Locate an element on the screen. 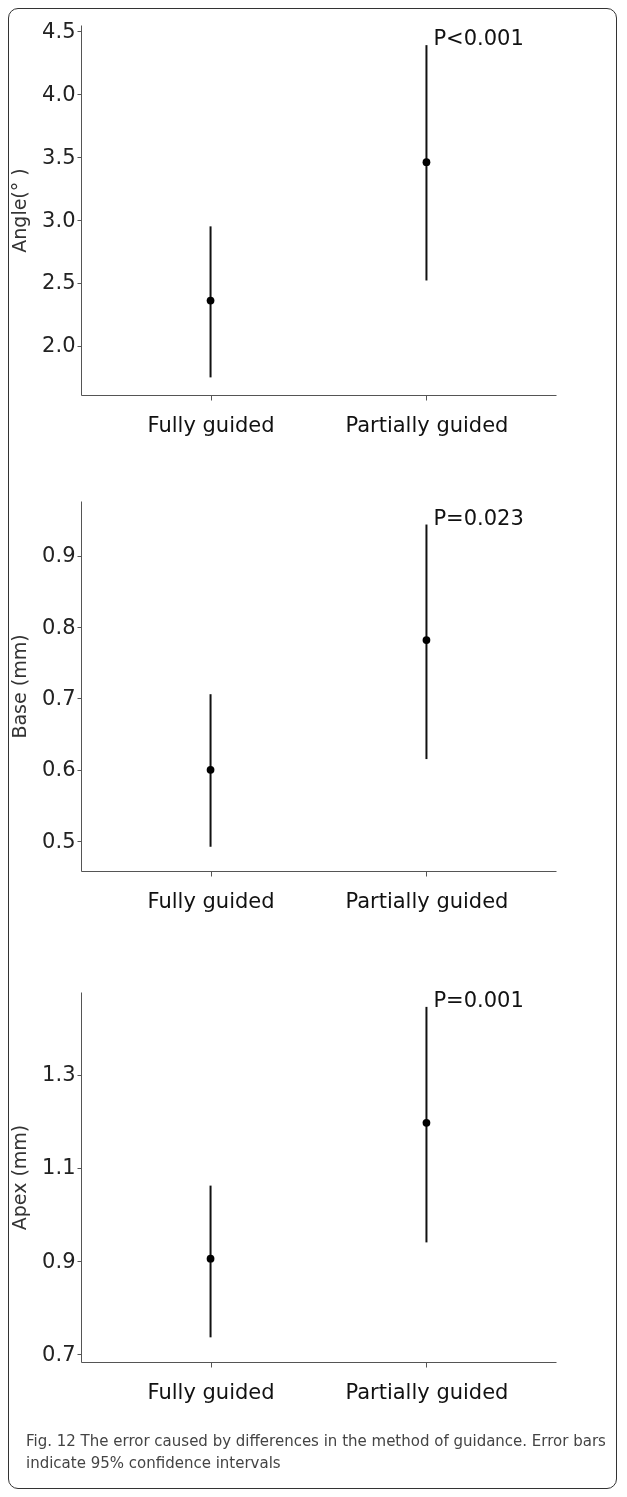  y-tick-label: 1.1 is located at coordinates (59, 1167).